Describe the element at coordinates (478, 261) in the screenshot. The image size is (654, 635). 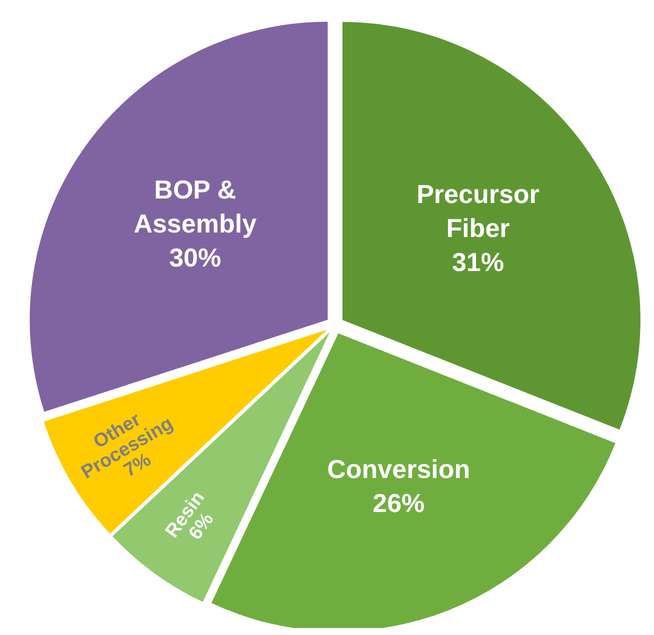
I see `data-label: 31%` at that location.